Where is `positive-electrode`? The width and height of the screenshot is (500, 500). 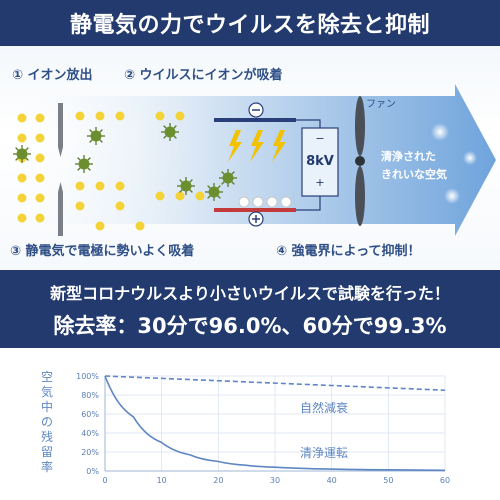 positive-electrode is located at coordinates (255, 210).